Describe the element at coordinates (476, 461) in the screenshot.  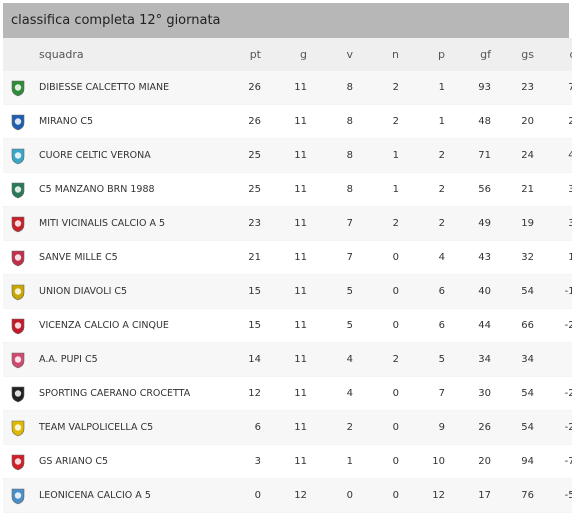
I see `stat-gf: 20` at that location.